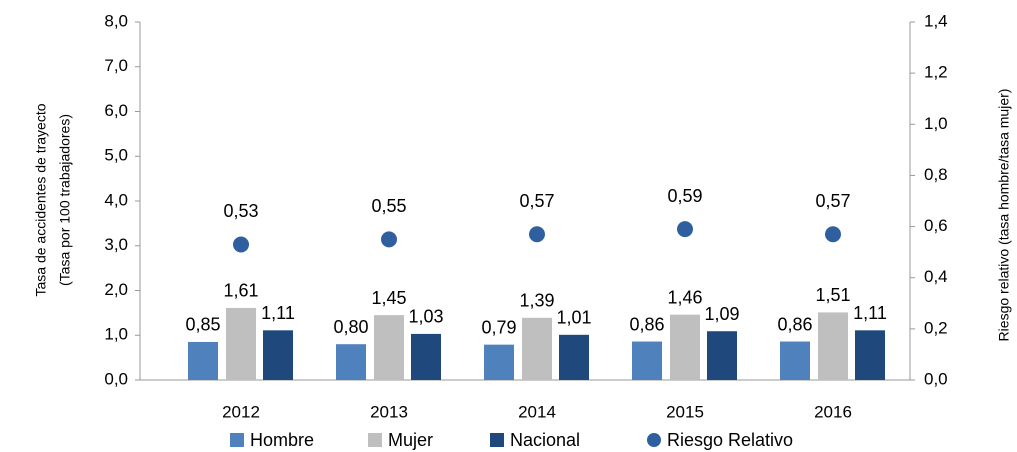 The width and height of the screenshot is (1017, 452). What do you see at coordinates (388, 298) in the screenshot?
I see `data-label: 1,45` at bounding box center [388, 298].